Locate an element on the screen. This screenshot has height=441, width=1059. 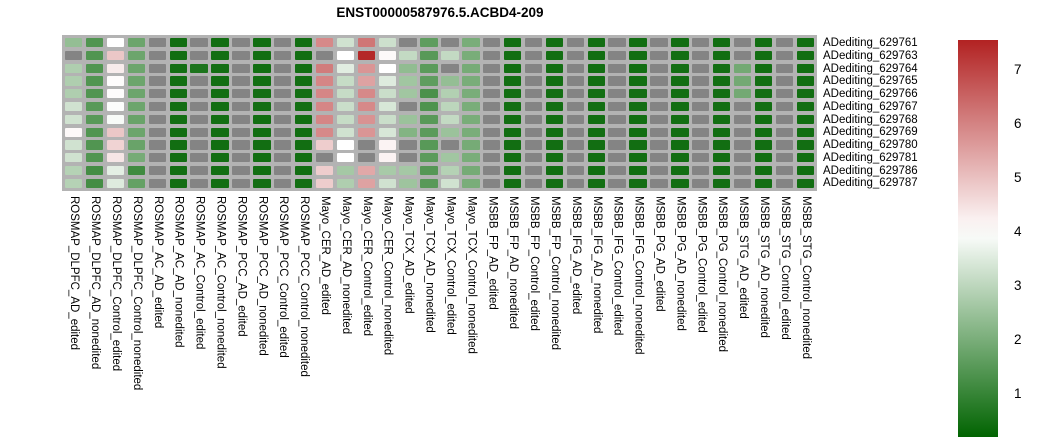
col-label: ROSMAP_PCC_AD_nonedited is located at coordinates (262, 276).